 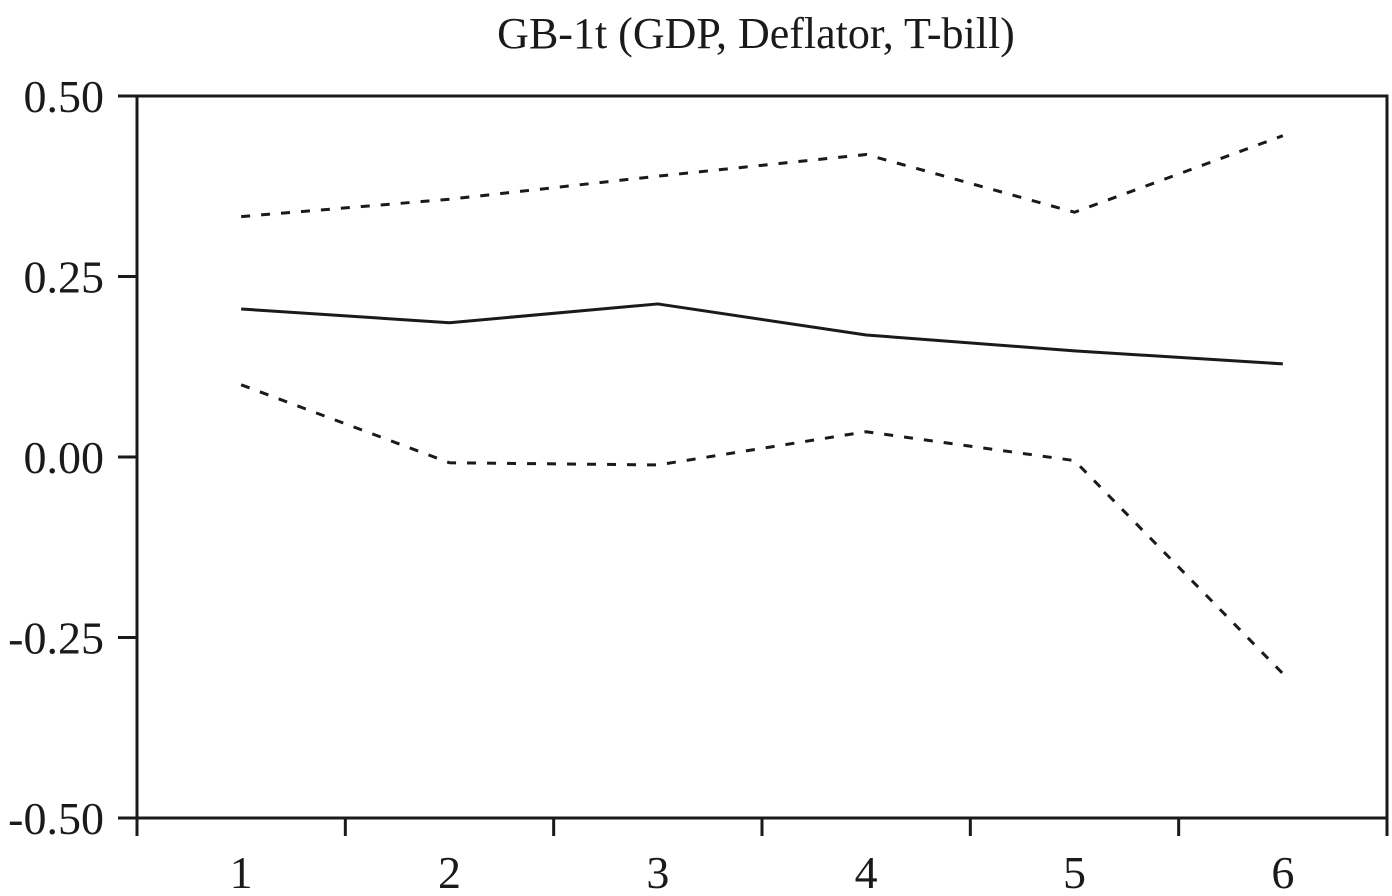 What do you see at coordinates (56, 638) in the screenshot?
I see `y-tick-label: -0.25` at bounding box center [56, 638].